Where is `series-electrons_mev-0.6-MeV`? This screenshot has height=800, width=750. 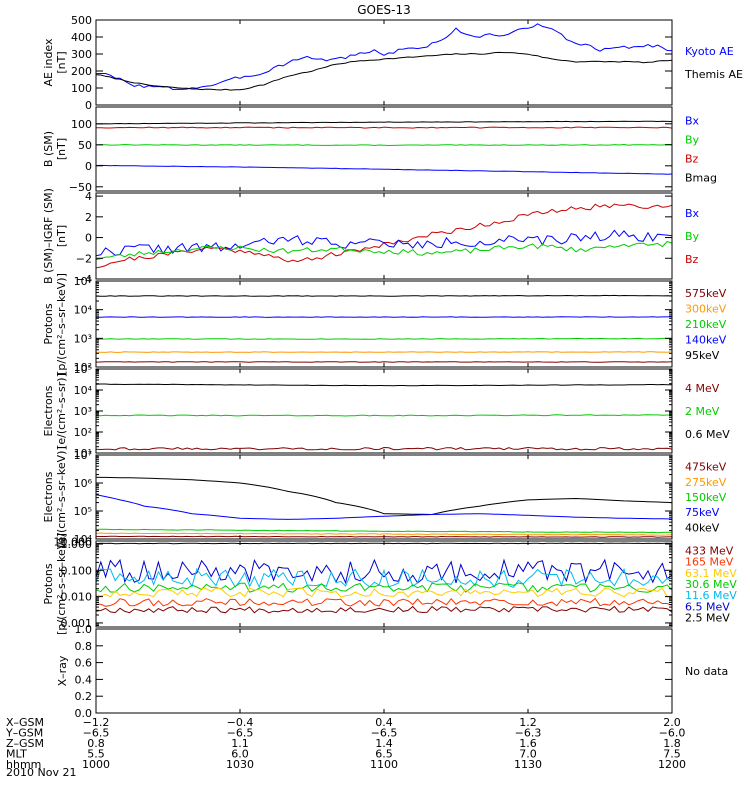 series-electrons_mev-0.6-MeV is located at coordinates (384, 385).